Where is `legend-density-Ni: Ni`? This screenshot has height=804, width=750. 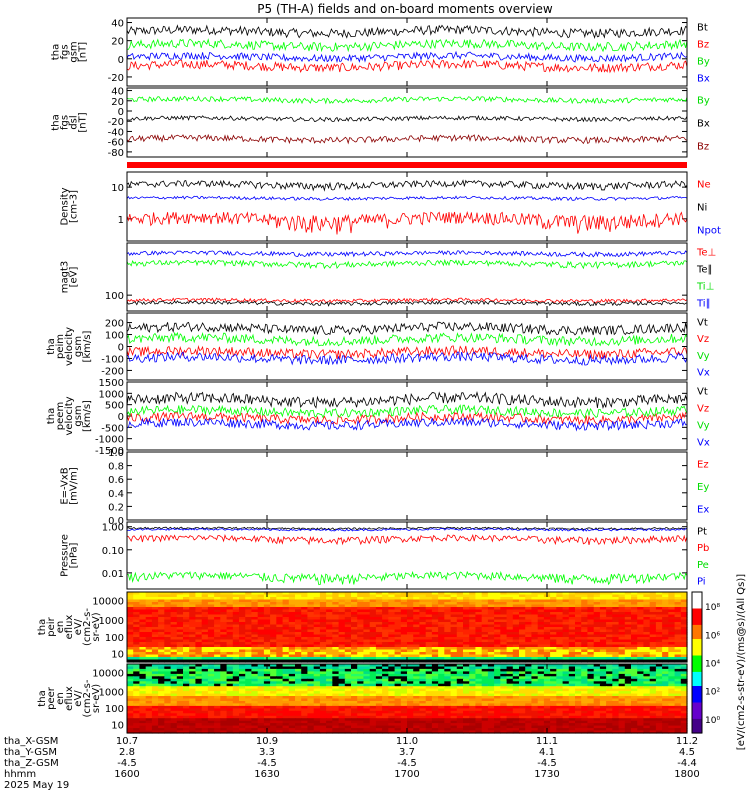 legend-density-Ni: Ni is located at coordinates (702, 208).